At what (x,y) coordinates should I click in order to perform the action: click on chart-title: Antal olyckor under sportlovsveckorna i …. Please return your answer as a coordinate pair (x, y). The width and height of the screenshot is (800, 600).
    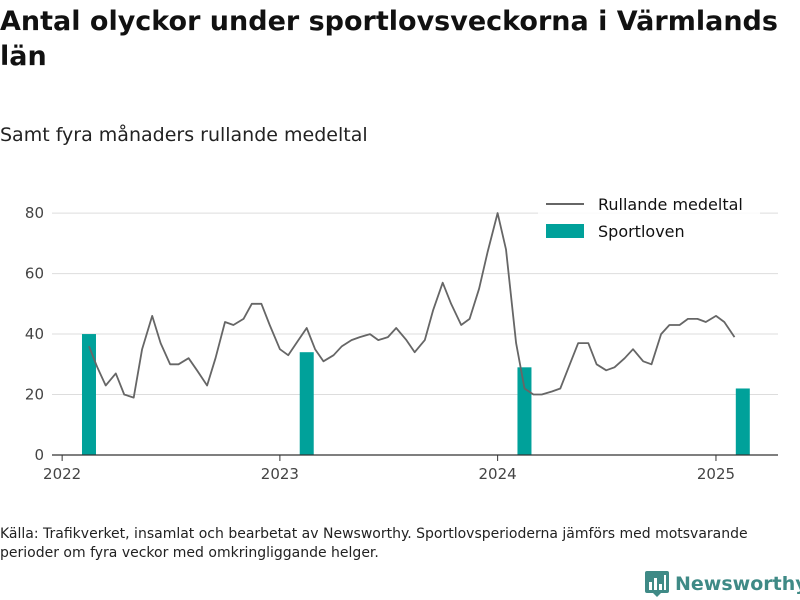
    Looking at the image, I should click on (389, 39).